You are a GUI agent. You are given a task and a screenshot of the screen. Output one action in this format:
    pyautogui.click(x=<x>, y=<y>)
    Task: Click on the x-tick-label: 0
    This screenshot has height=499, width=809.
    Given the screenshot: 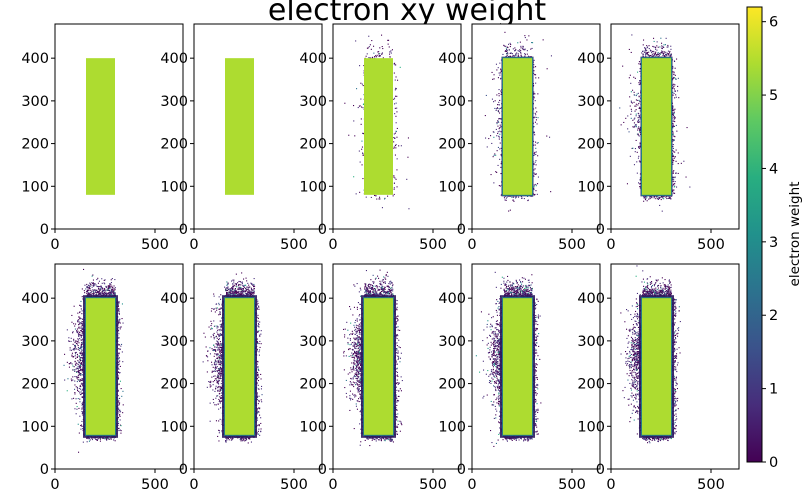 What is the action you would take?
    pyautogui.click(x=610, y=245)
    